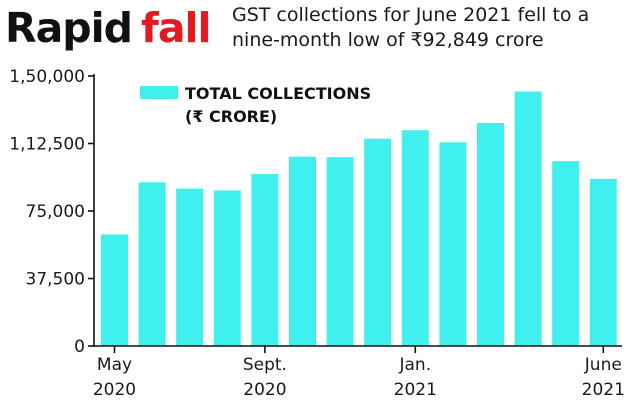  I want to click on x-tick-label: May, so click(114, 365).